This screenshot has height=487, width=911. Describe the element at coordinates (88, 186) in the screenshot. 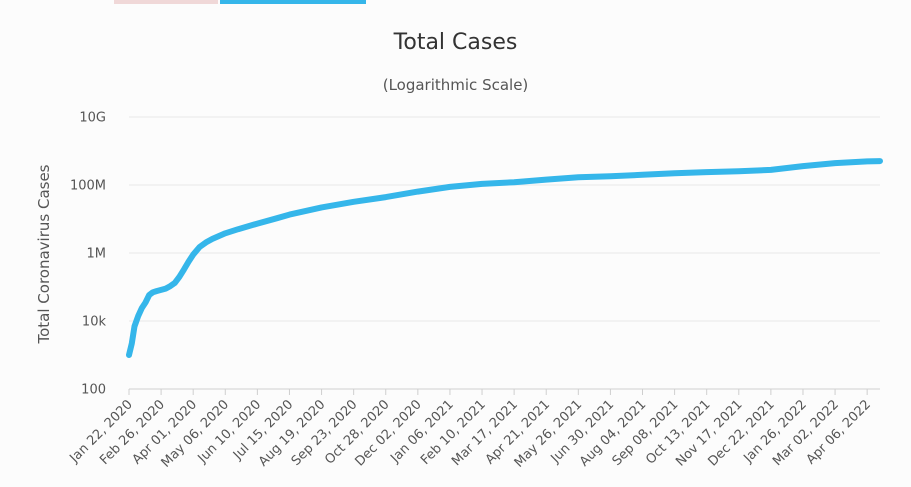

I see `y-tick-label: 100M` at that location.